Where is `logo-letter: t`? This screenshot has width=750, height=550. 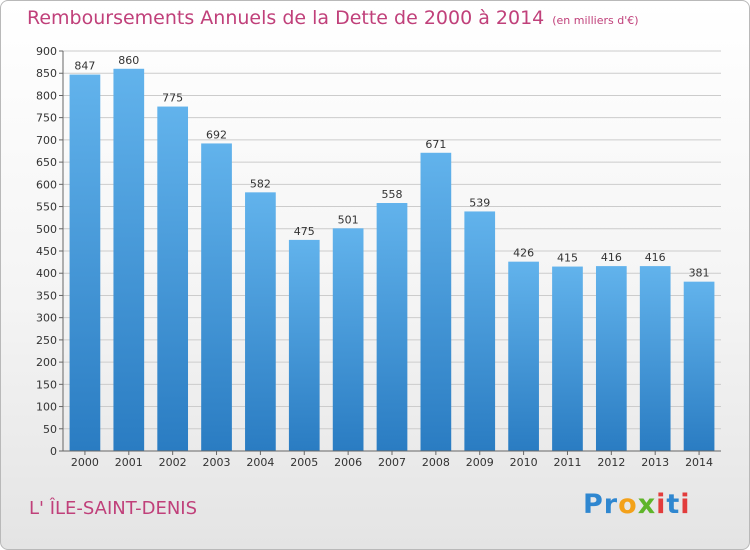 logo-letter: t is located at coordinates (673, 504).